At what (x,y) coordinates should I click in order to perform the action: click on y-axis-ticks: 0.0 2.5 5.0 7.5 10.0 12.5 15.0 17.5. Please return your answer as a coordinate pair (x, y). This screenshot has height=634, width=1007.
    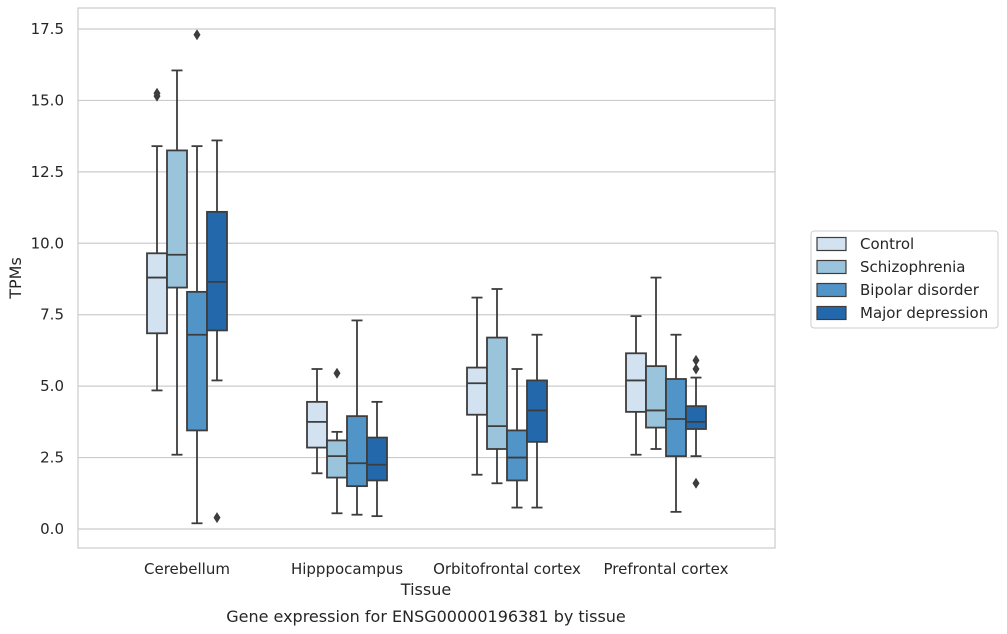
    Looking at the image, I should click on (47, 279).